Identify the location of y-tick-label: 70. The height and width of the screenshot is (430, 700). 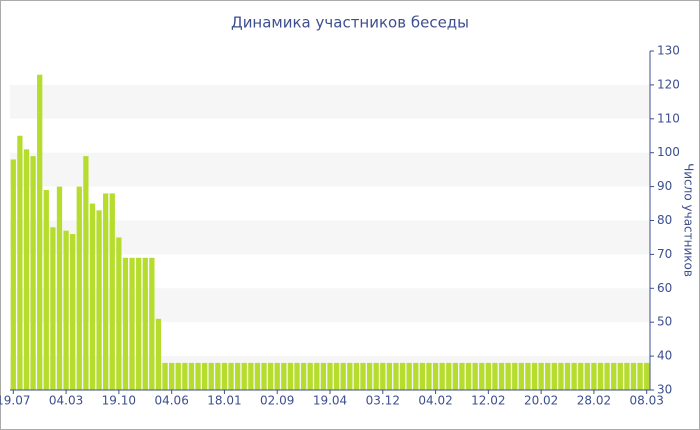
(664, 254).